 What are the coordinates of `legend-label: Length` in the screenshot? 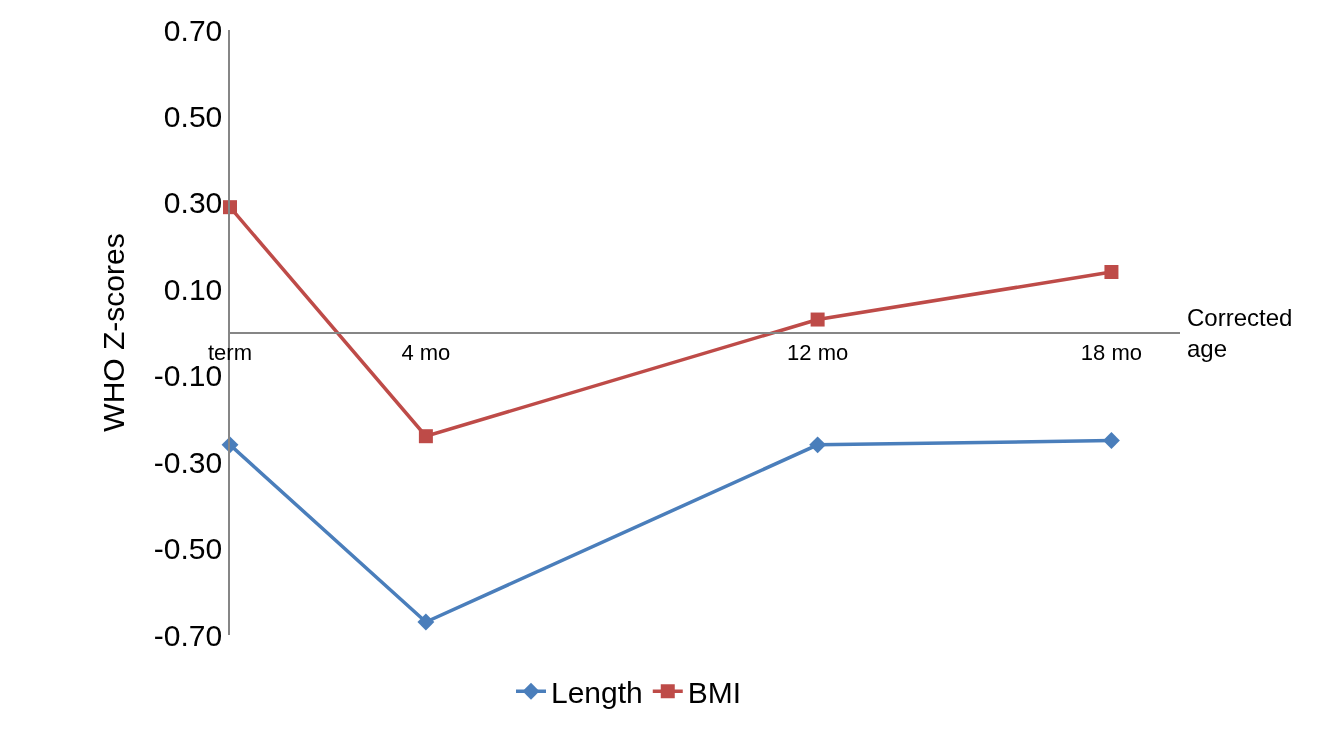 It's located at (597, 692).